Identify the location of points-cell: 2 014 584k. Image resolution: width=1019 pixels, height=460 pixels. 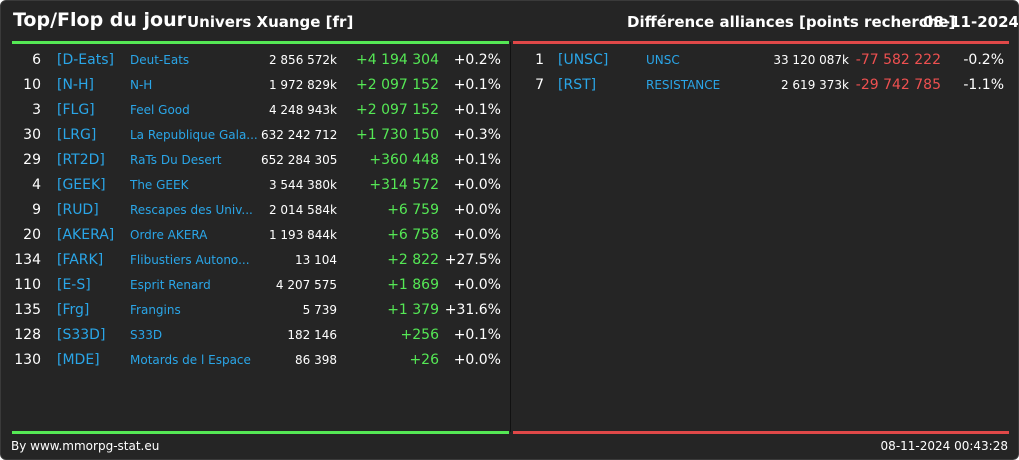
(302, 210).